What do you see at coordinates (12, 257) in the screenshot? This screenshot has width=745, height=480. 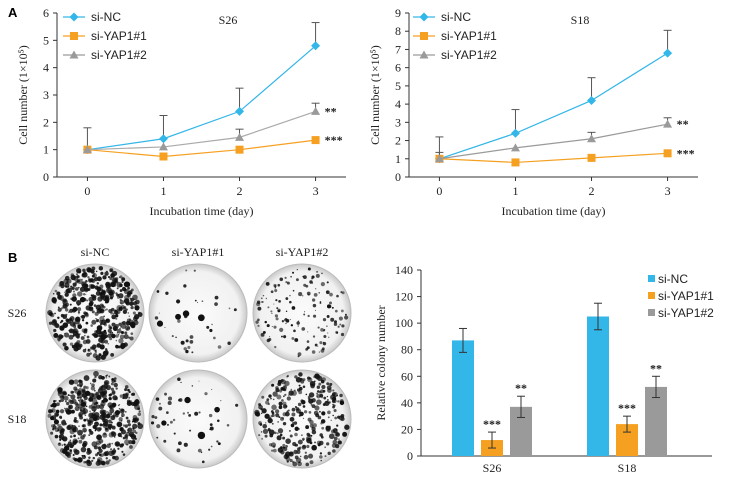 I see `panel-b-label: B` at bounding box center [12, 257].